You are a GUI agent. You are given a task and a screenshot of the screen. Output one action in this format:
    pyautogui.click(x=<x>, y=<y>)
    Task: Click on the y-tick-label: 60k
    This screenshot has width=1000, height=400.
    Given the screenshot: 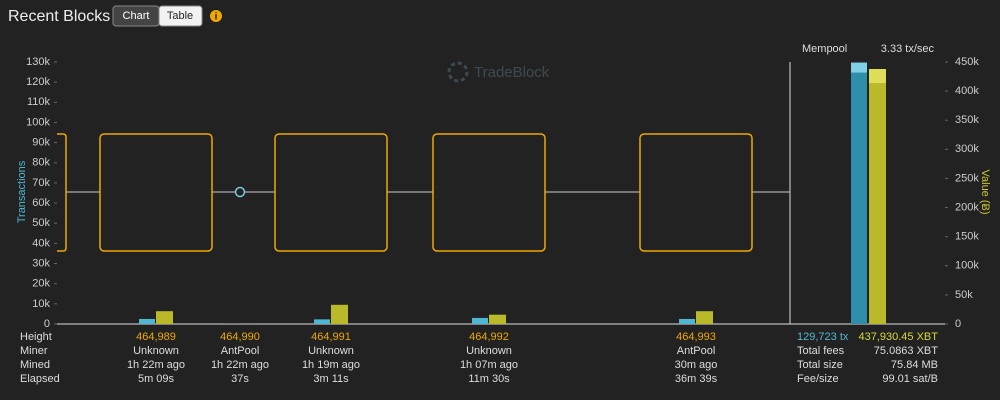 What is the action you would take?
    pyautogui.click(x=41, y=203)
    